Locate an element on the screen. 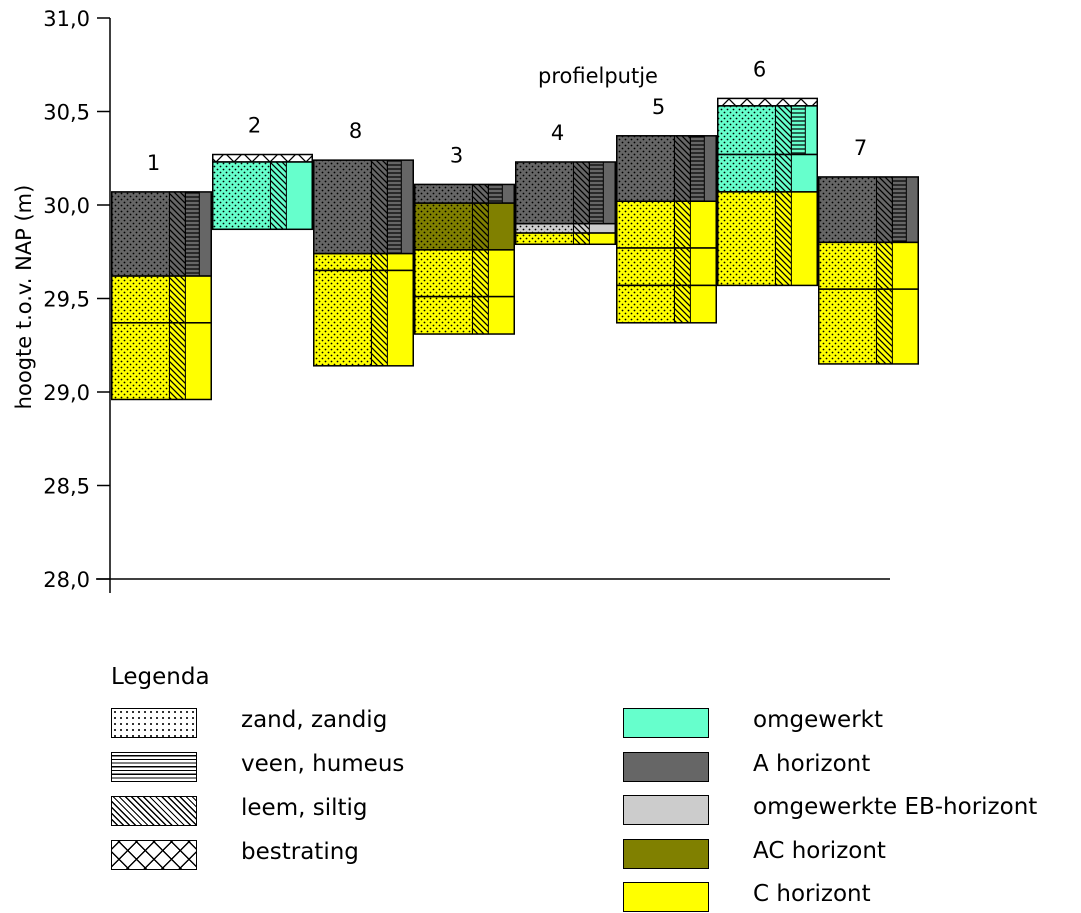 Image resolution: width=1081 pixels, height=913 pixels. chart-annotation: profielputje is located at coordinates (598, 76).